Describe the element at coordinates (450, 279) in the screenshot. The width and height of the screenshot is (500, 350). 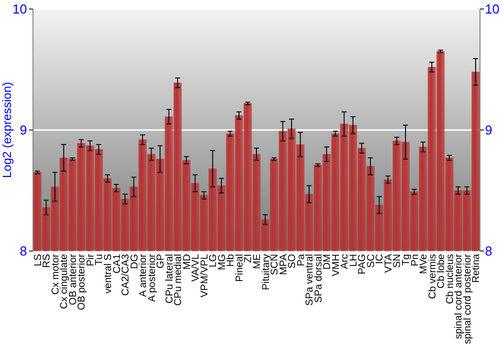
I see `x-tick-label: Cb nucleus` at that location.